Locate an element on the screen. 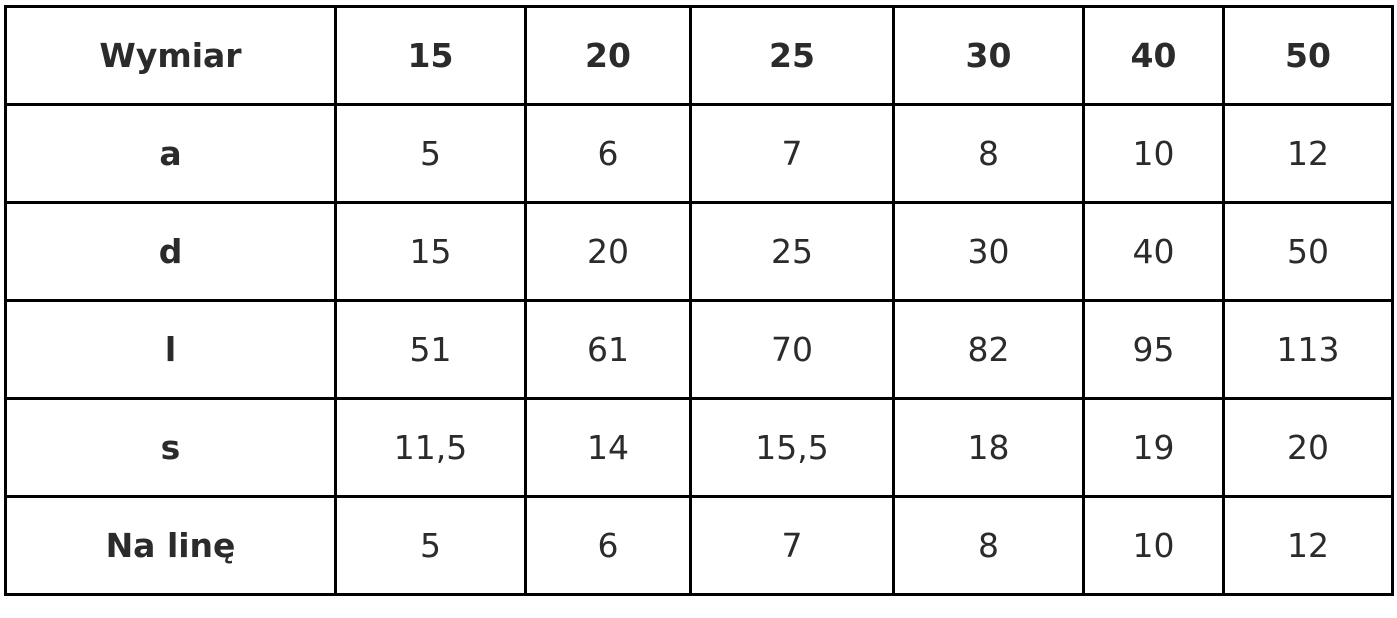 This screenshot has width=1397, height=618. table-cell: 70 is located at coordinates (792, 349).